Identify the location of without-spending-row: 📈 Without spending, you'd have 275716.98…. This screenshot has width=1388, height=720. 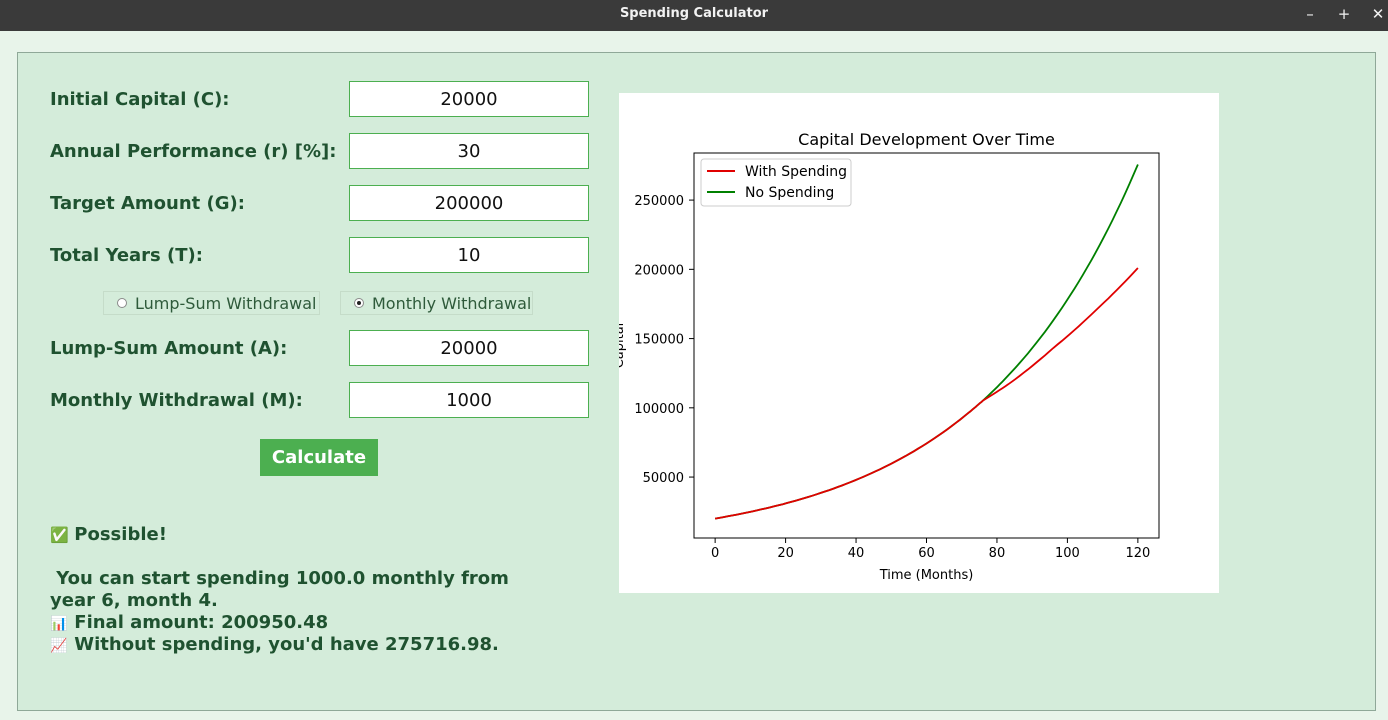
(274, 644).